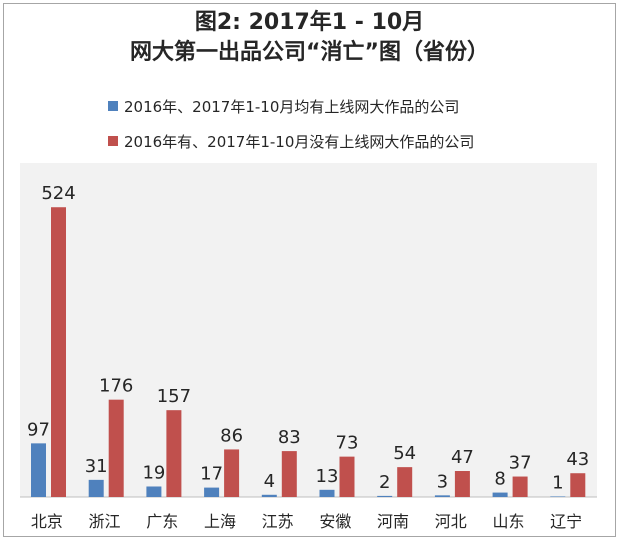 Image resolution: width=619 pixels, height=540 pixels. Describe the element at coordinates (278, 521) in the screenshot. I see `category-label-4: 江苏` at that location.